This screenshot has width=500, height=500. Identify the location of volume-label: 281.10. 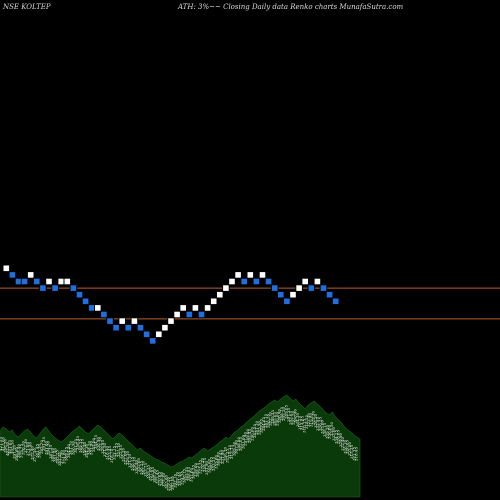
(256, 428).